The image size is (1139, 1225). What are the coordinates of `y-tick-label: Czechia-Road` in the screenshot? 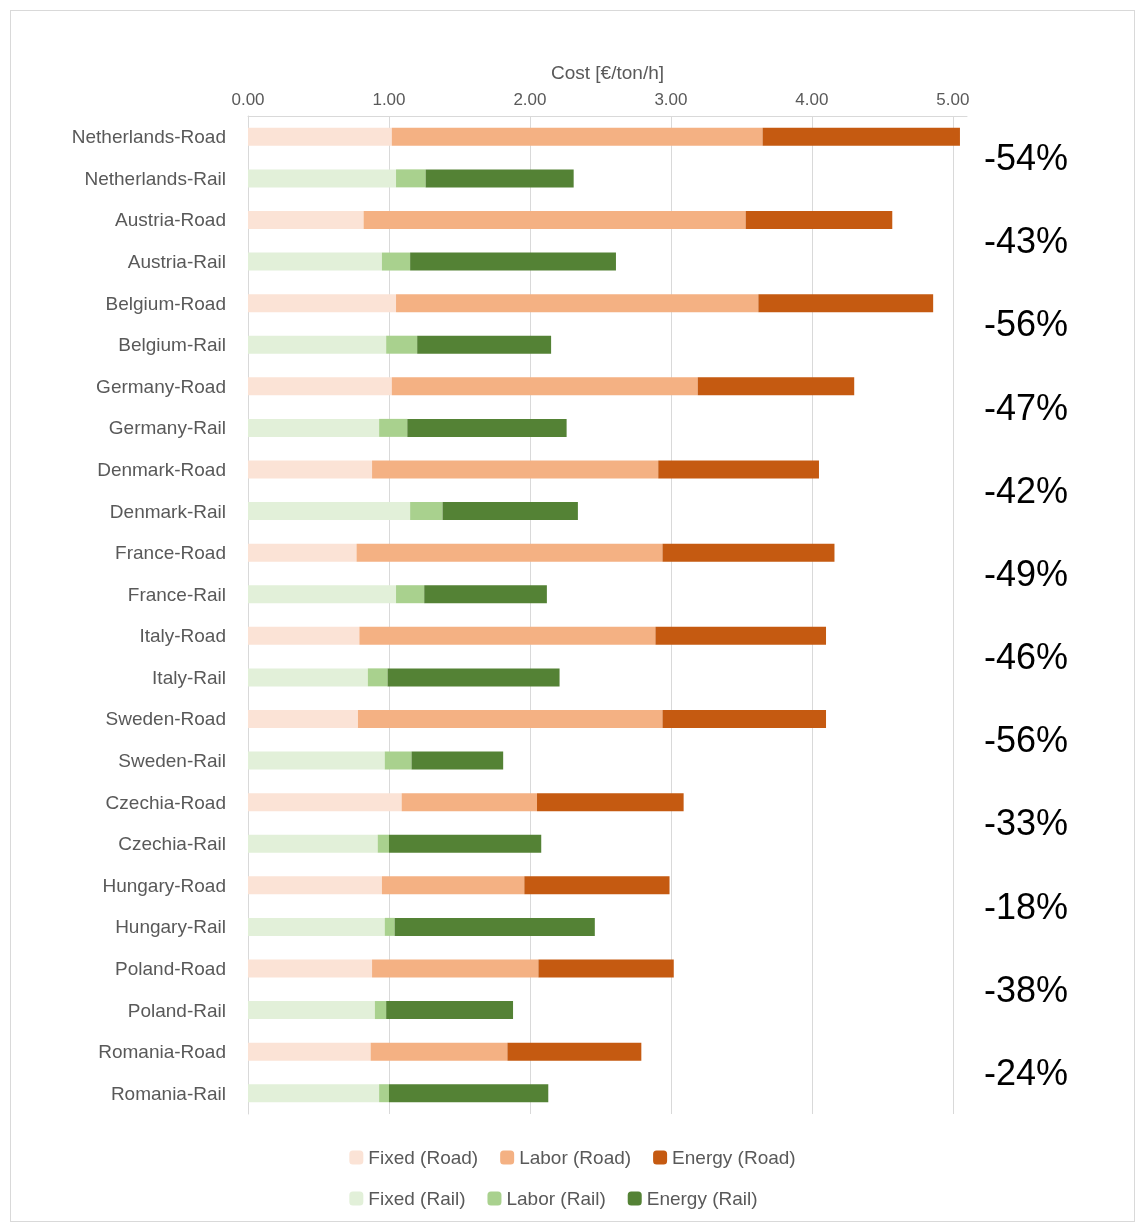 It's located at (165, 802).